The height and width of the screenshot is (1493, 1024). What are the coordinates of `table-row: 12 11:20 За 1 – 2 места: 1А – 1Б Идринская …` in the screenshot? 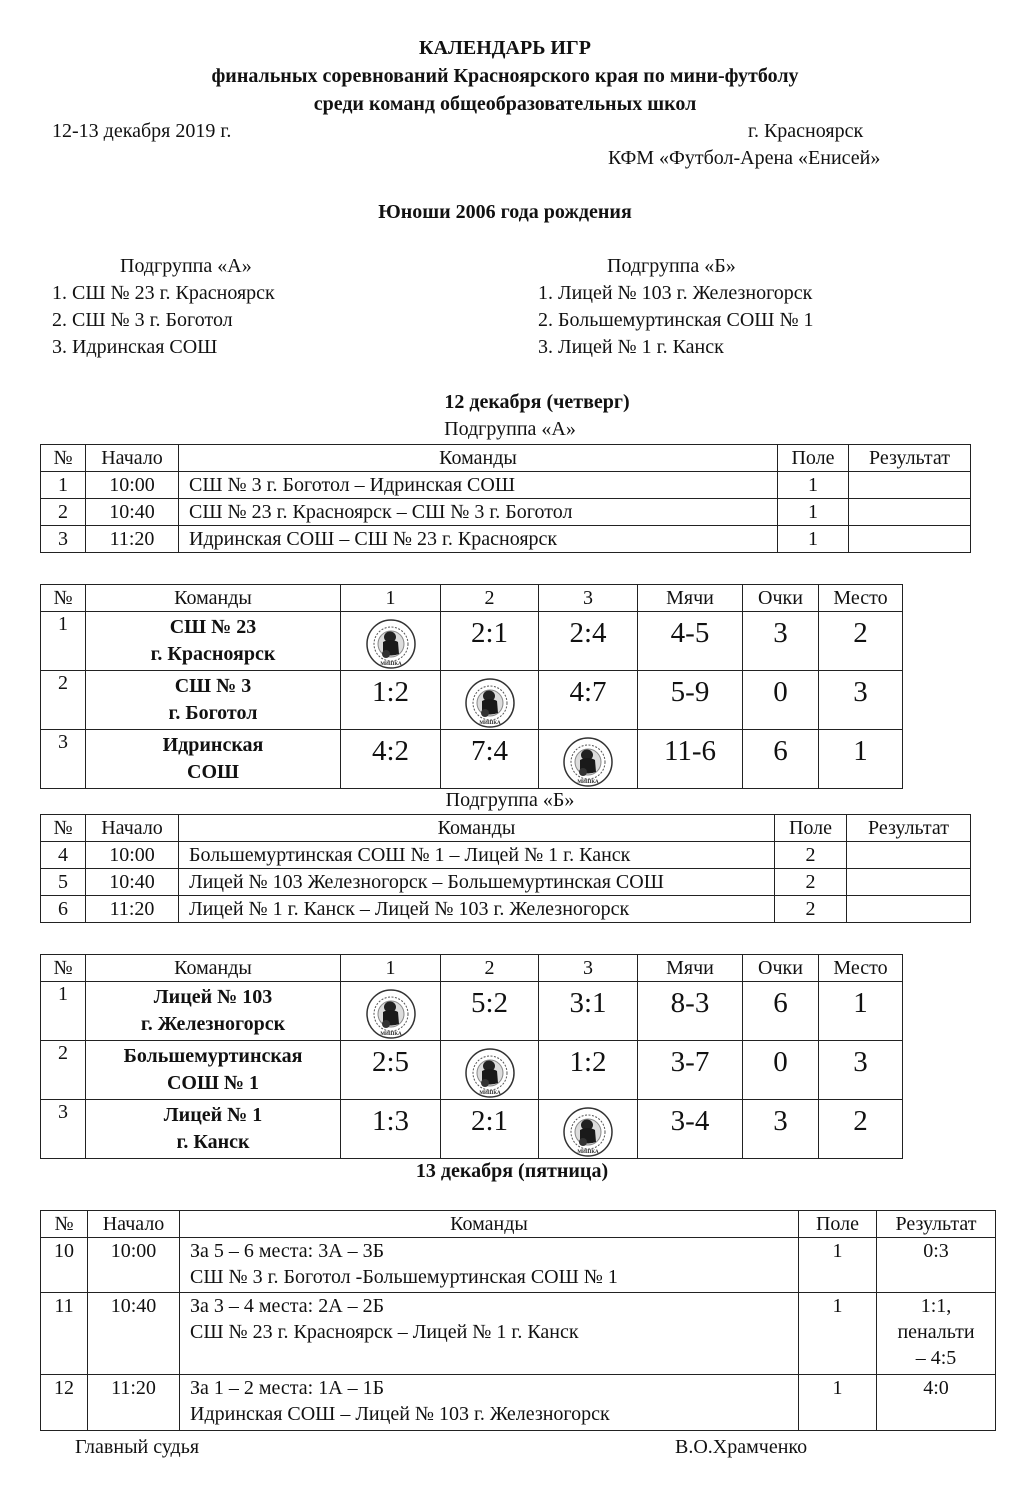 It's located at (518, 1402).